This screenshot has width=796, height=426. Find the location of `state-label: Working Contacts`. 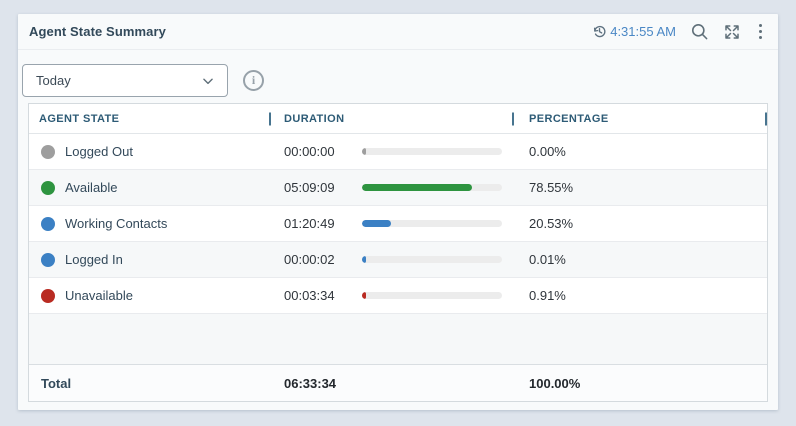

state-label: Working Contacts is located at coordinates (116, 223).